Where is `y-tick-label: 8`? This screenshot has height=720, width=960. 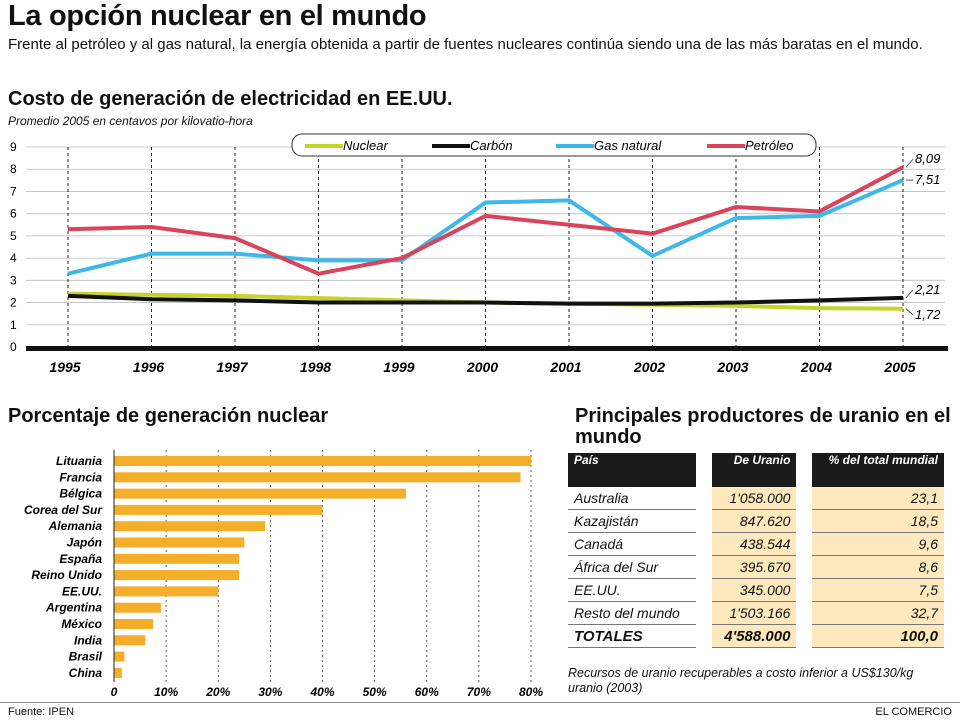 y-tick-label: 8 is located at coordinates (13, 169).